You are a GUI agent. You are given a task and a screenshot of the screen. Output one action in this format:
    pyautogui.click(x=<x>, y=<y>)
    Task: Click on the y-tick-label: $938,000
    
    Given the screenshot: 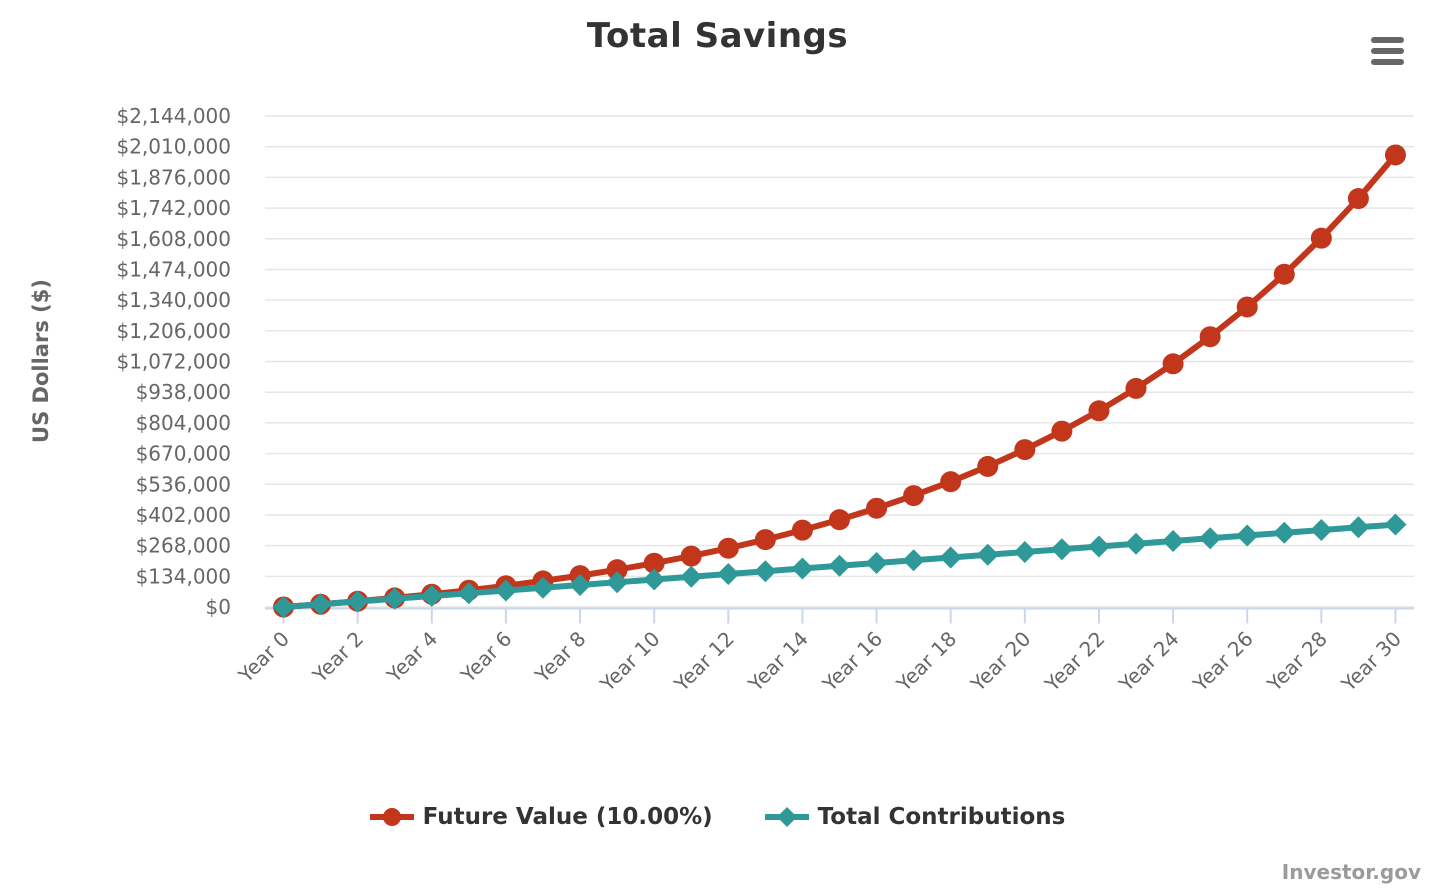 What is the action you would take?
    pyautogui.click(x=183, y=392)
    